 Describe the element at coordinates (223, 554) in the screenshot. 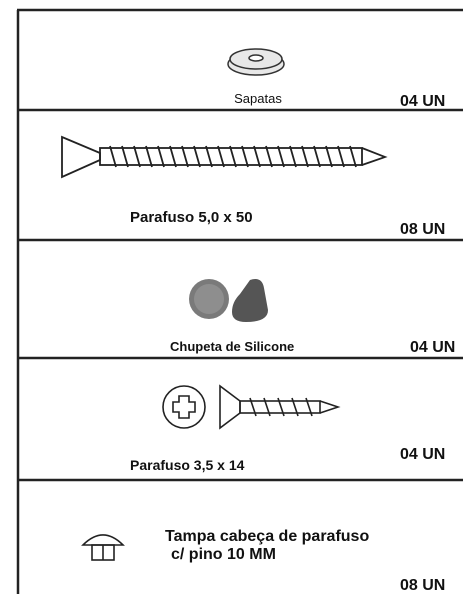

I see `item-label: c/ pino 10 MM` at that location.